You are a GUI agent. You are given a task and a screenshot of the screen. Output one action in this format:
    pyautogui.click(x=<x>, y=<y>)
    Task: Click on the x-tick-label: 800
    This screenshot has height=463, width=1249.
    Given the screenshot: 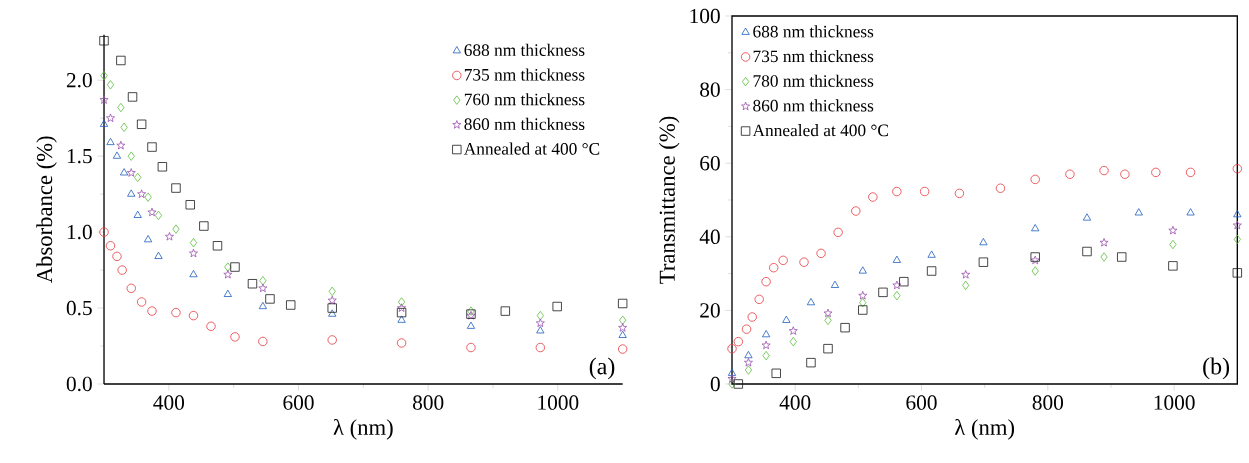 What is the action you would take?
    pyautogui.click(x=428, y=402)
    